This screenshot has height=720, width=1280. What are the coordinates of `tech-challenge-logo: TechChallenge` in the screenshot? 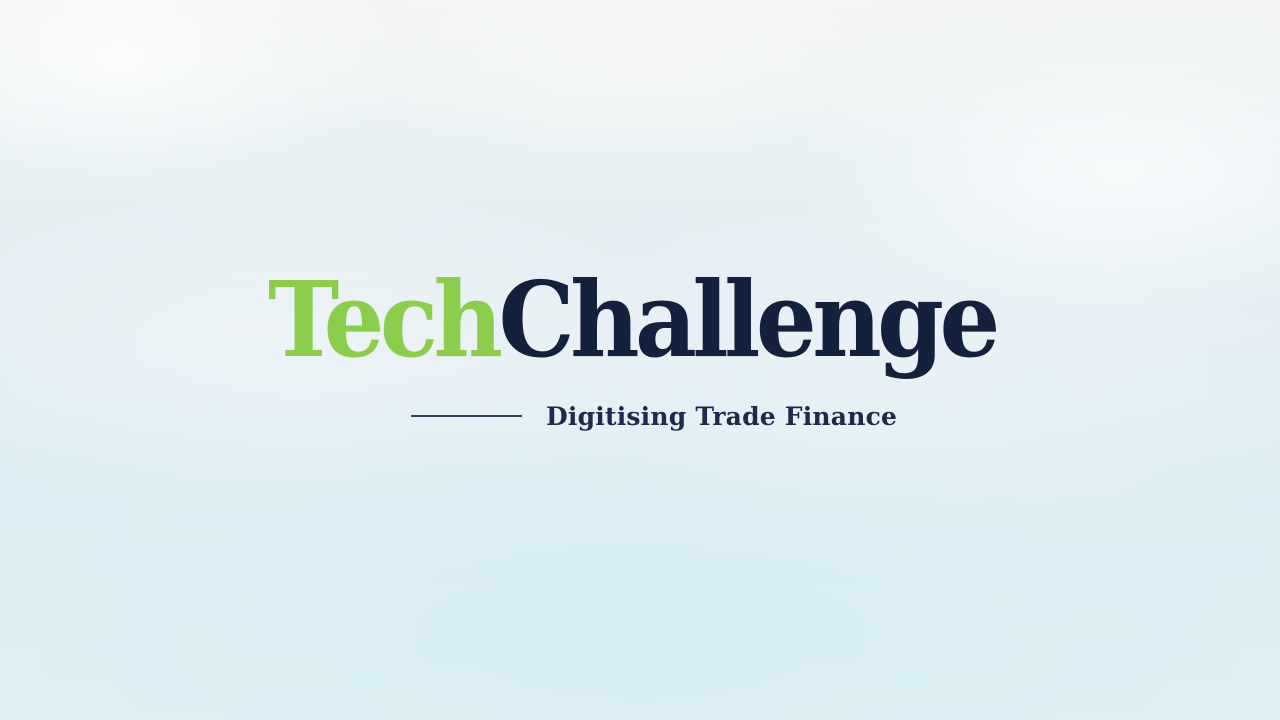 It's located at (634, 320).